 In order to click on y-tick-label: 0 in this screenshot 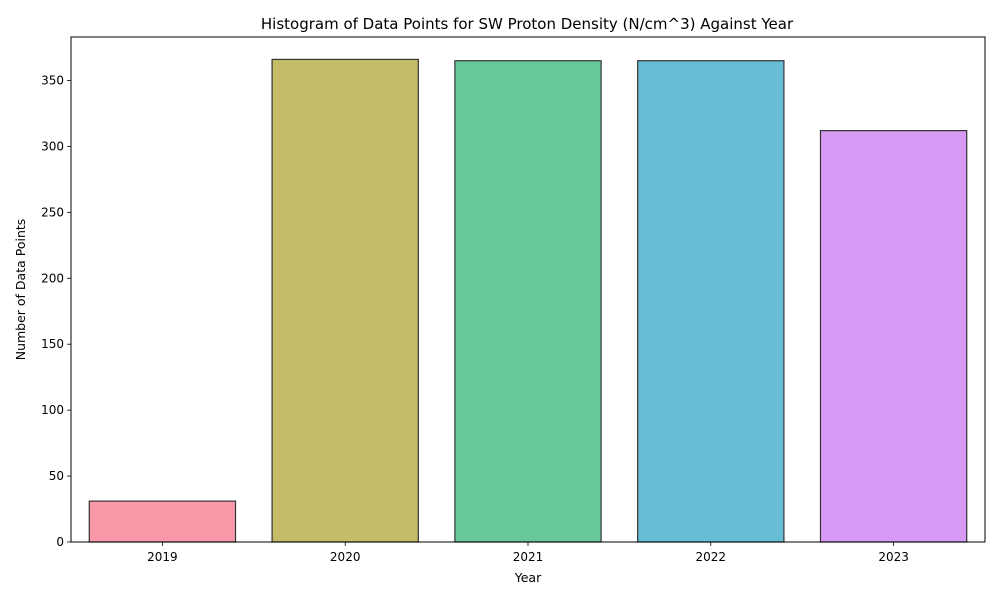, I will do `click(60, 542)`.